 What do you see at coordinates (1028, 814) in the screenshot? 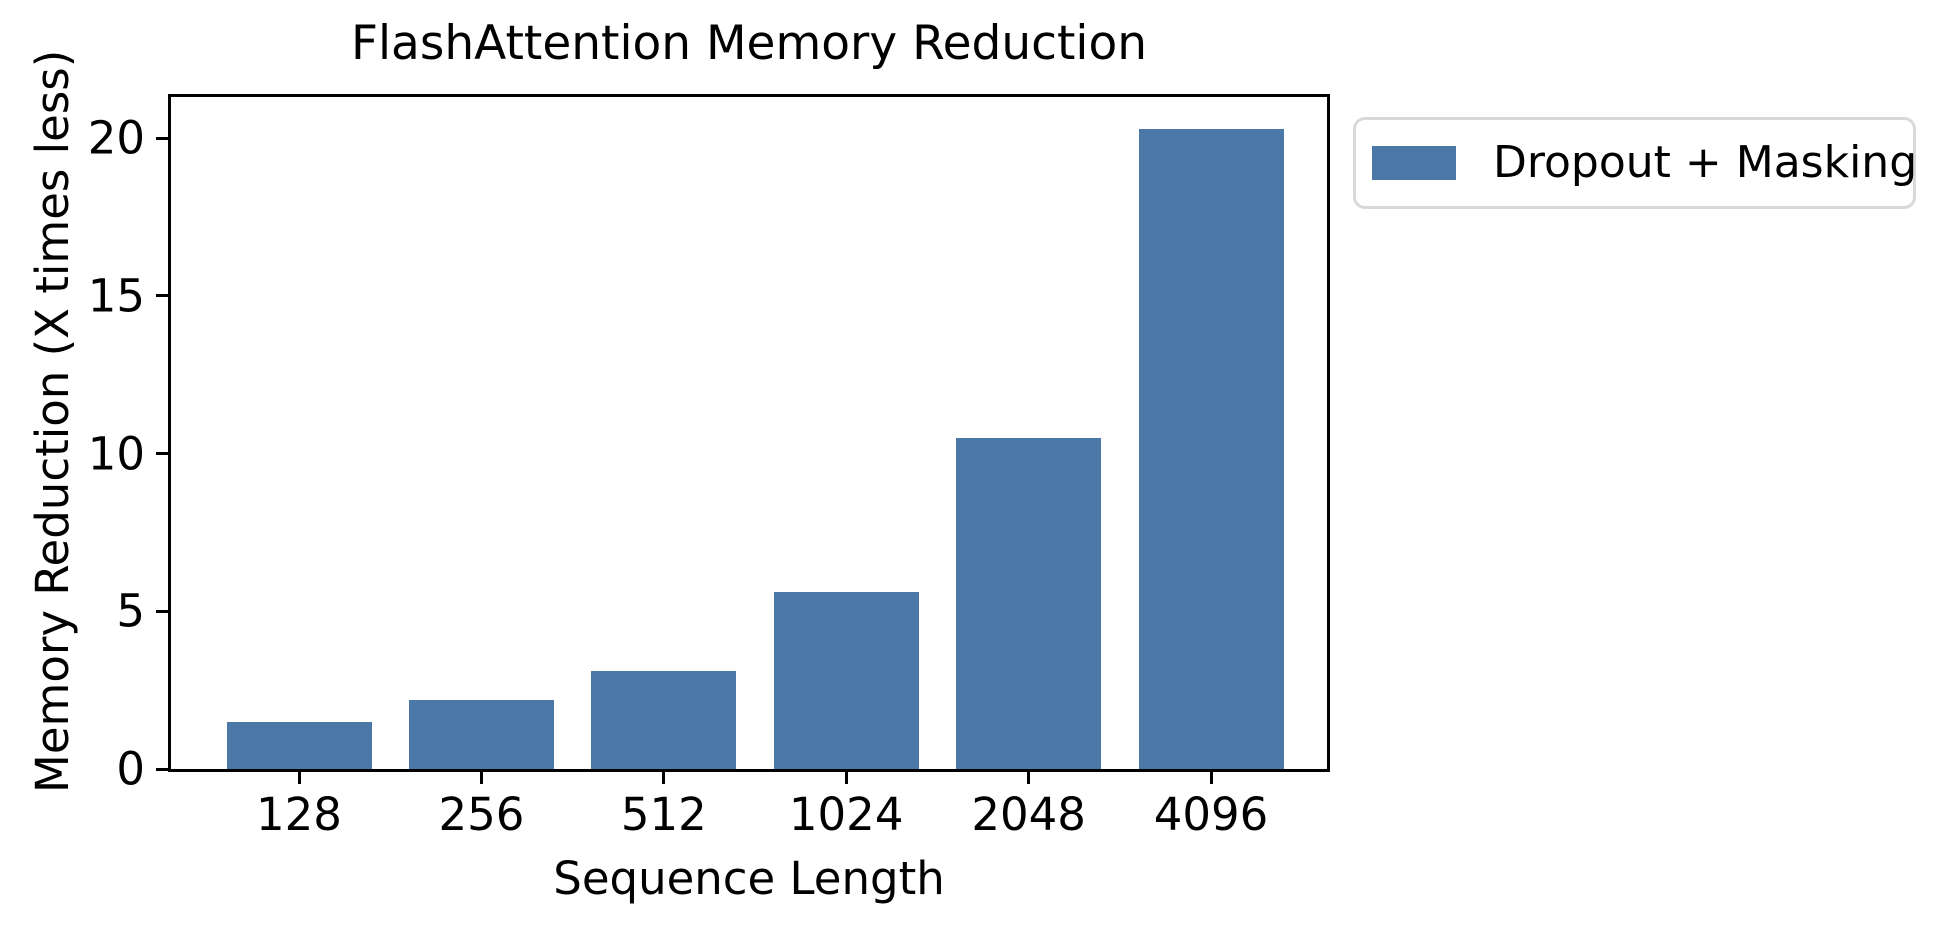
I see `x-tick-label: 2048` at bounding box center [1028, 814].